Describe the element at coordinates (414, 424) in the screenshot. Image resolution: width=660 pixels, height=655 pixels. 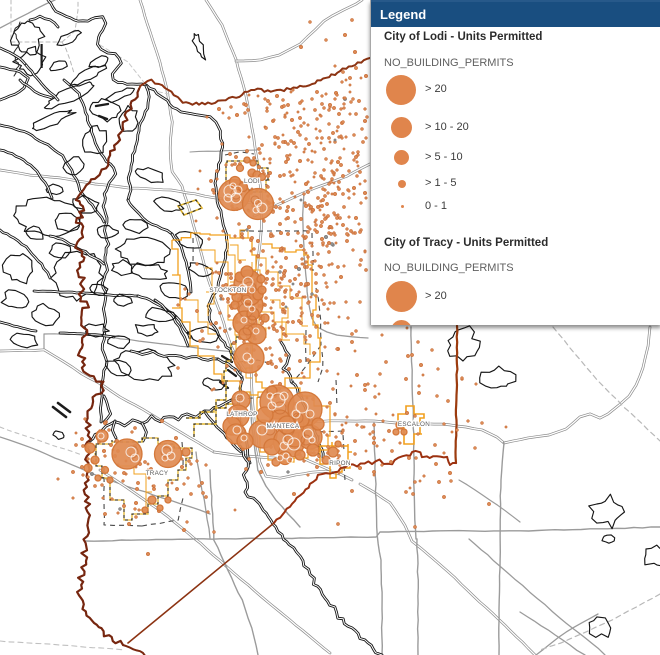
I see `svg-text: ESCALON` at that location.